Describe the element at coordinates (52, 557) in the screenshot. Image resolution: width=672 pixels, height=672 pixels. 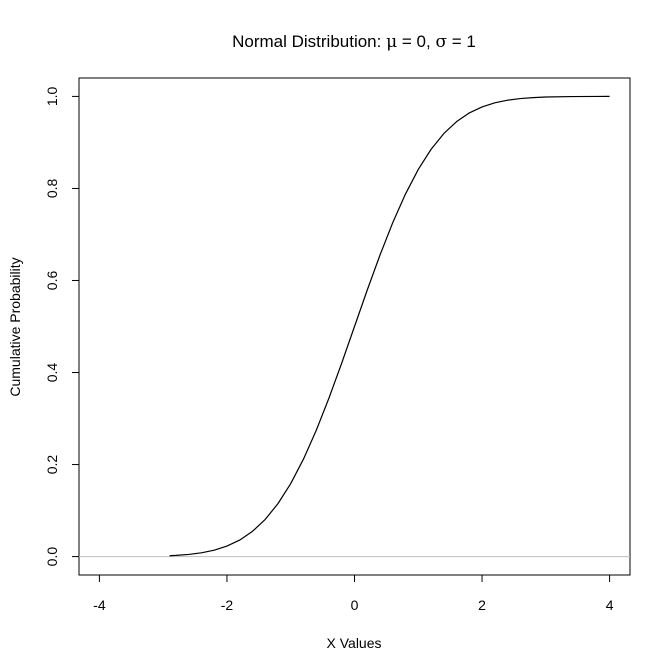
I see `y-tick-label: 0.0` at that location.